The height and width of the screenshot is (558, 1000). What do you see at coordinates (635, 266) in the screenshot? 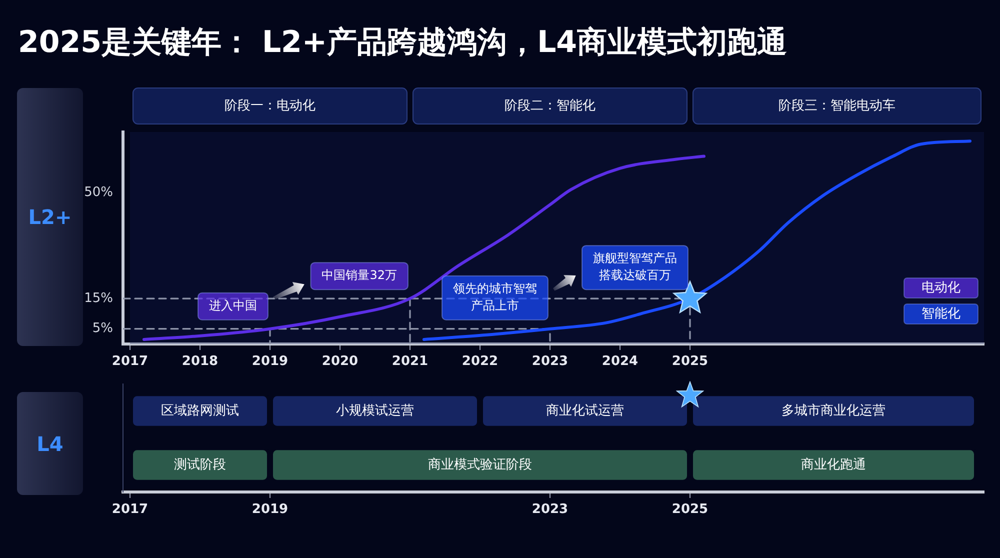
I see `annotation: 旗舰型智驾产品搭载达破百万` at bounding box center [635, 266].